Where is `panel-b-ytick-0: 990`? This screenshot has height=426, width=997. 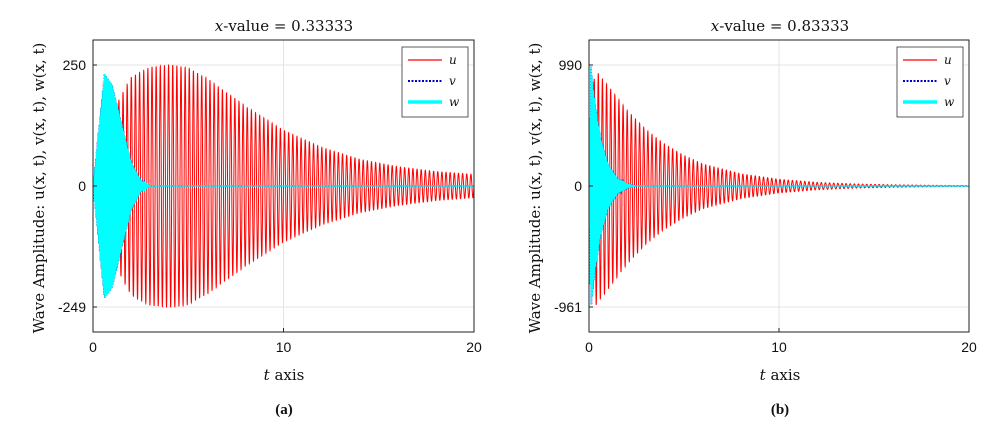 panel-b-ytick-0: 990 is located at coordinates (571, 65).